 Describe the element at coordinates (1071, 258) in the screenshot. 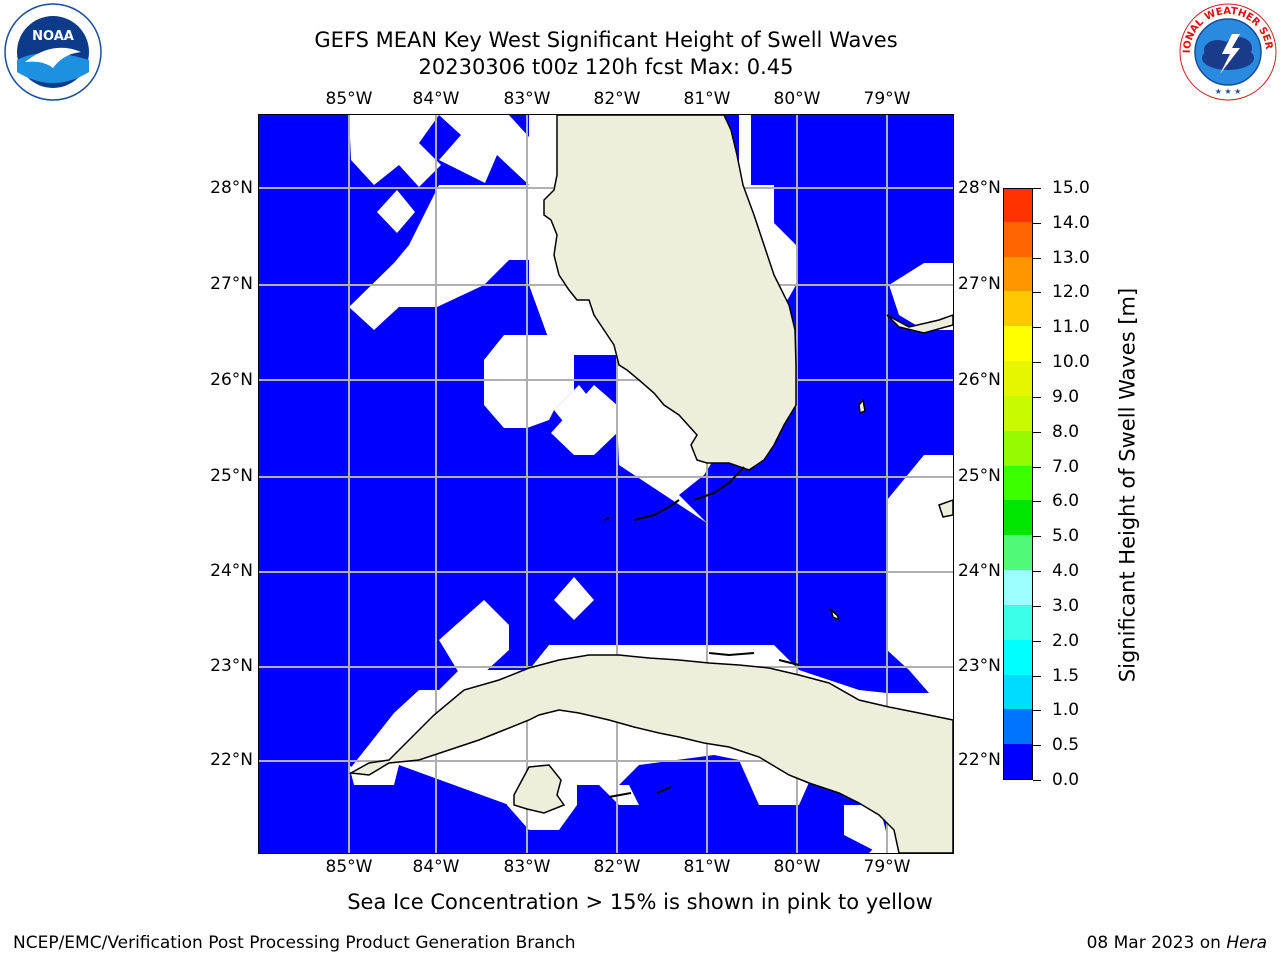

I see `colorbar-tick-label: 13.0` at that location.